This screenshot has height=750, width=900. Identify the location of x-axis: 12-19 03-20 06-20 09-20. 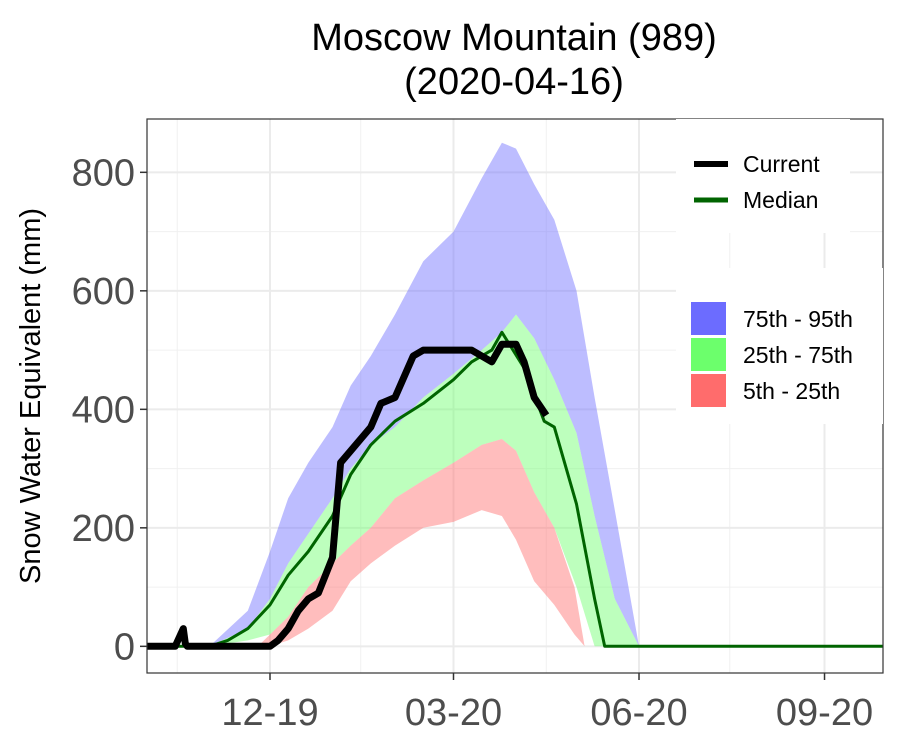
(547, 703).